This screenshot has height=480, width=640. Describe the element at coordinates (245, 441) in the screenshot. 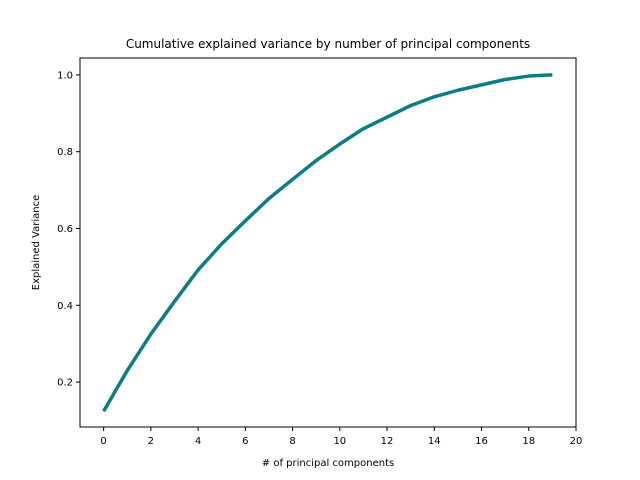

I see `x-tick-label: 6` at that location.